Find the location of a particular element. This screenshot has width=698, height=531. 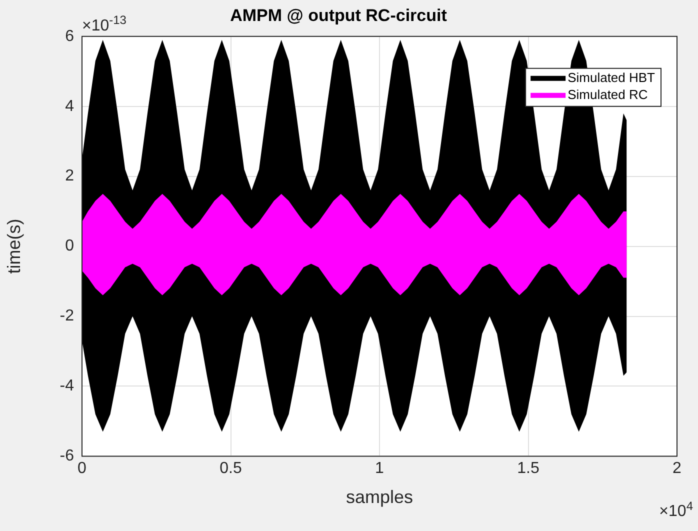

chart-title: AMPM @ output RC-circuit is located at coordinates (339, 15).